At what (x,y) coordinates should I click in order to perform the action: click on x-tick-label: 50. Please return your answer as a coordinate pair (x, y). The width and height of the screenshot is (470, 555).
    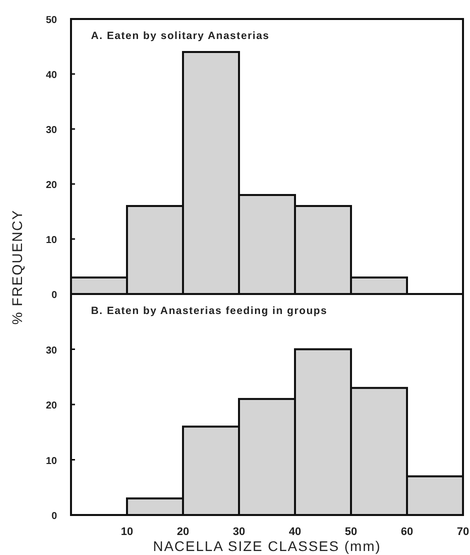
    Looking at the image, I should click on (351, 532).